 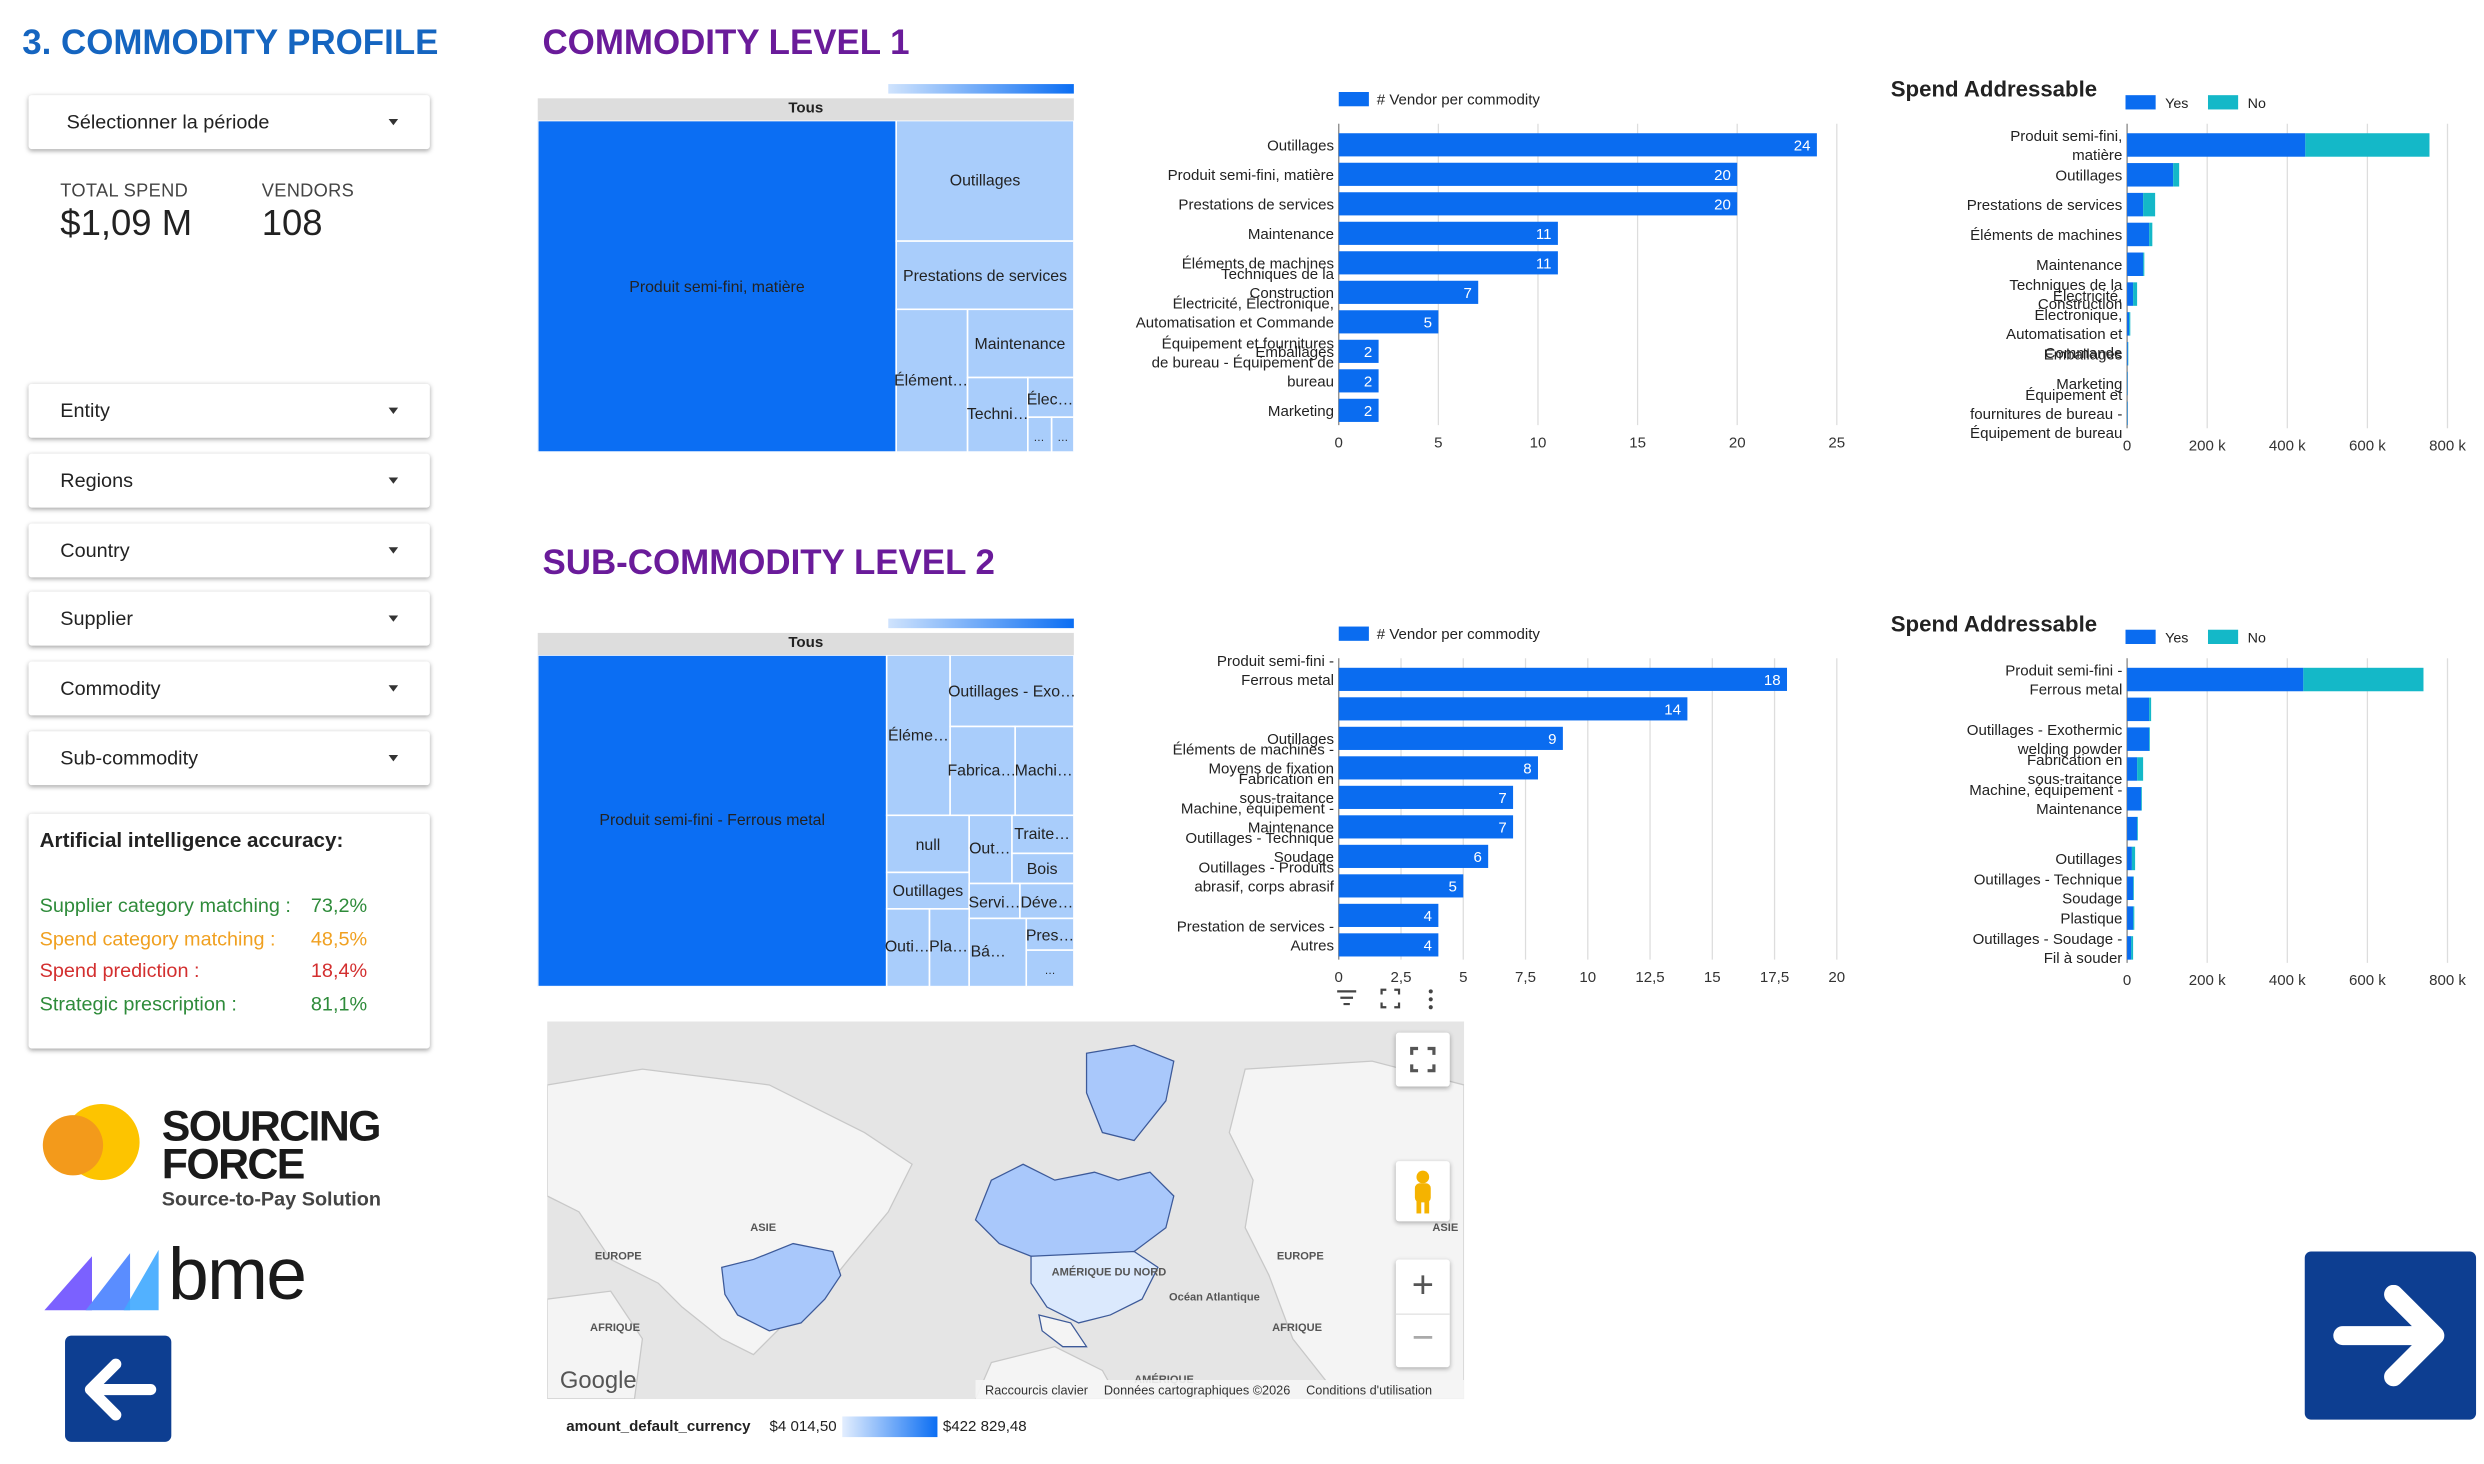 I want to click on map-region-mexico, so click(x=1063, y=1331).